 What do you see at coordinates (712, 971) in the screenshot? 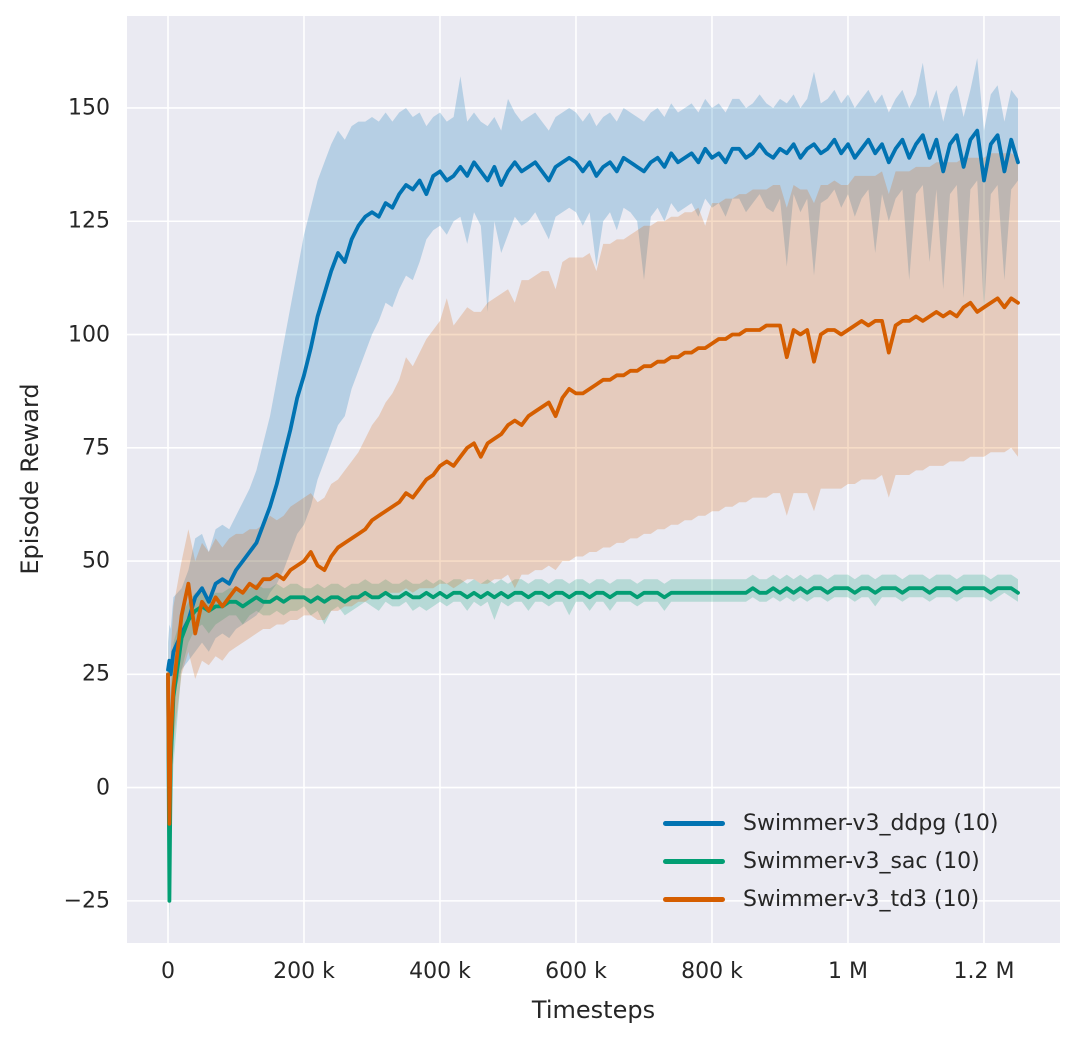
I see `x-tick-label-800 k: 800 k` at bounding box center [712, 971].